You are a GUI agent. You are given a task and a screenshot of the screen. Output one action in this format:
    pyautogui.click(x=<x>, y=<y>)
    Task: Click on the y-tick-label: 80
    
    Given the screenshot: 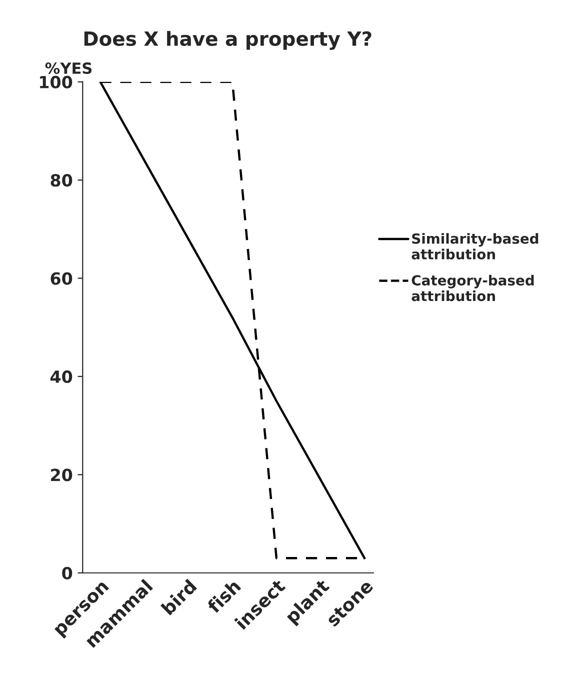 What is the action you would take?
    pyautogui.click(x=61, y=180)
    